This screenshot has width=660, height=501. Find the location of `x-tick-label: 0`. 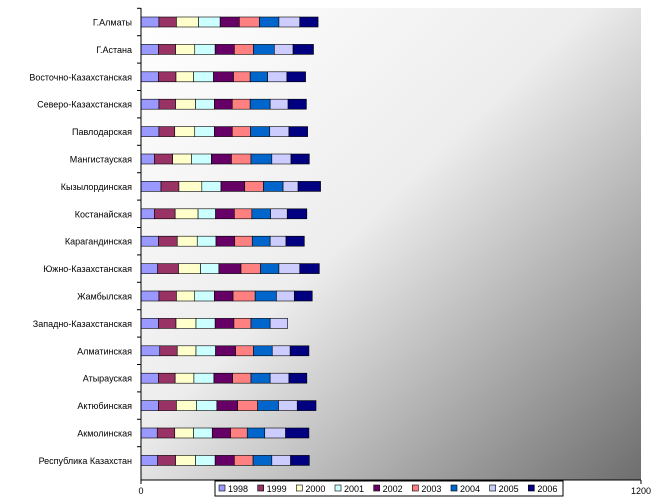

x-tick-label: 0 is located at coordinates (140, 491).